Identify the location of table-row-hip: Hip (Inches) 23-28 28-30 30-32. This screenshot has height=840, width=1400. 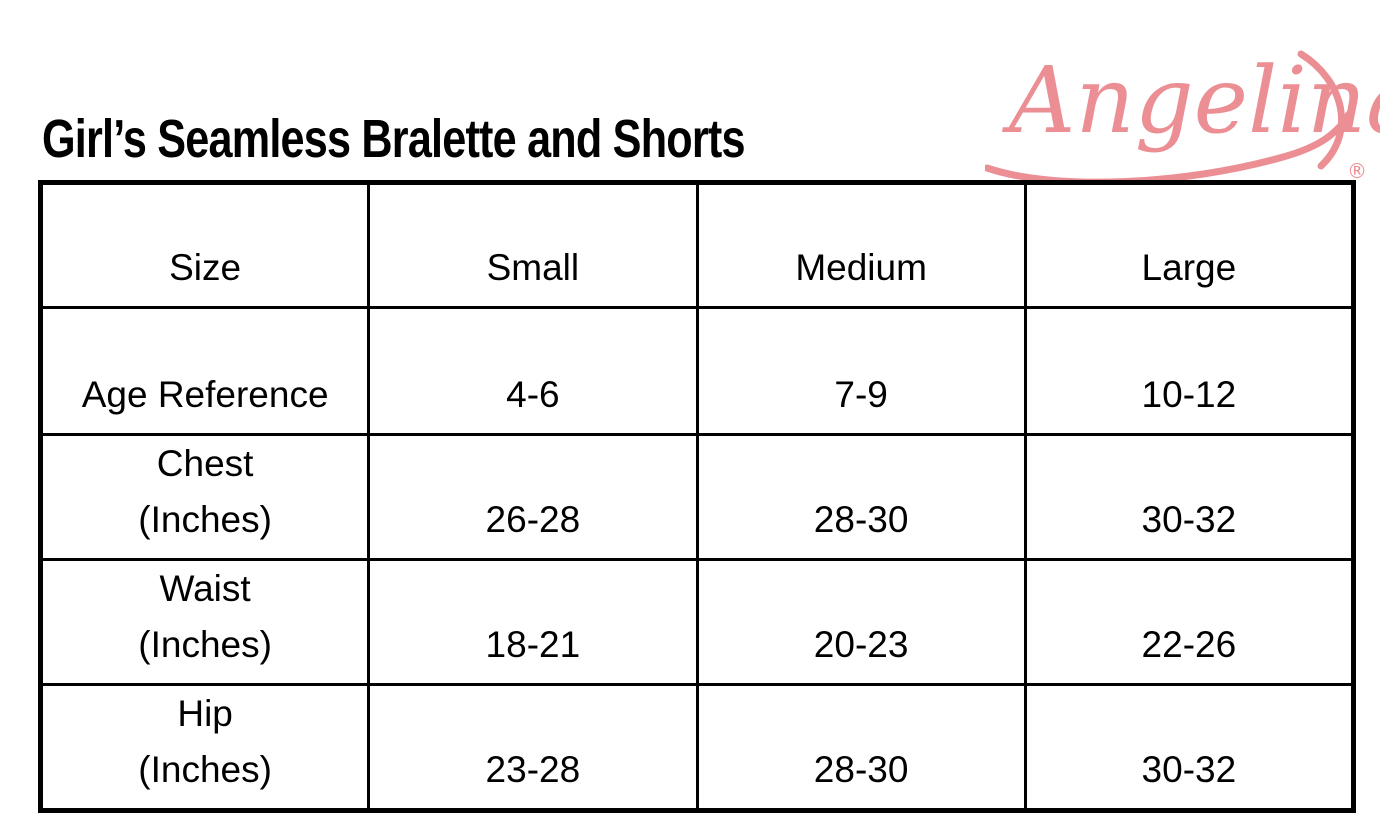
(697, 747).